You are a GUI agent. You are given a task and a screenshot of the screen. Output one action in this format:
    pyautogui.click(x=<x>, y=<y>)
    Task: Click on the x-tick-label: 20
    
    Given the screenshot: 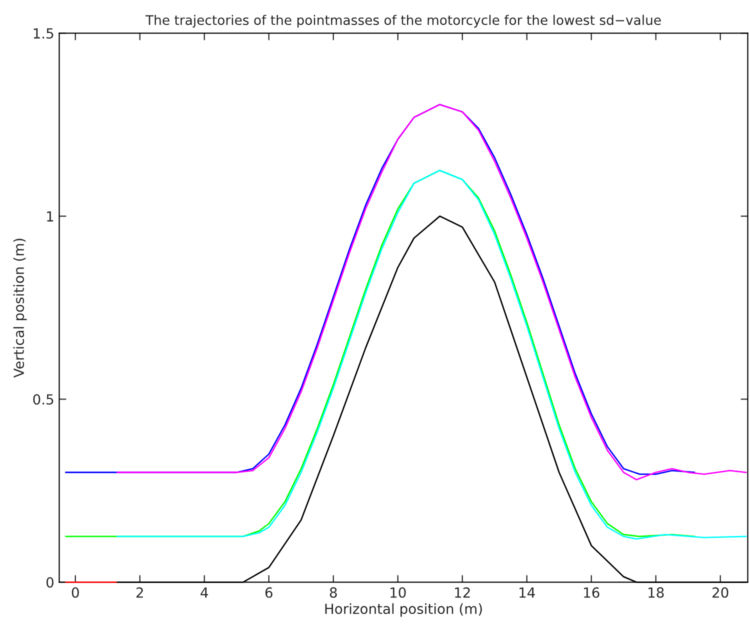 What is the action you would take?
    pyautogui.click(x=720, y=592)
    